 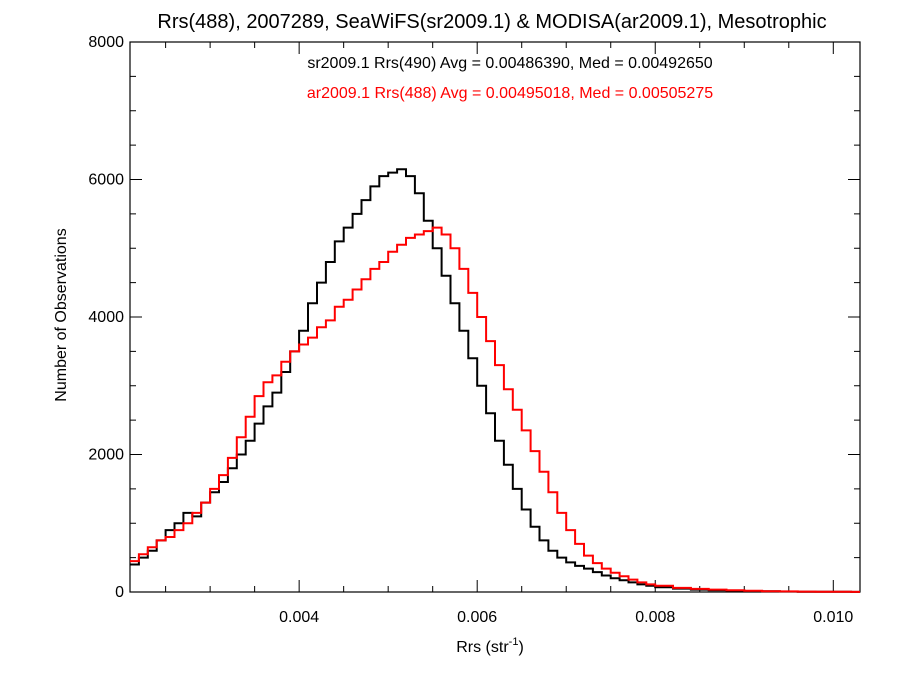 I want to click on y-tick-label: 4000, so click(x=106, y=317).